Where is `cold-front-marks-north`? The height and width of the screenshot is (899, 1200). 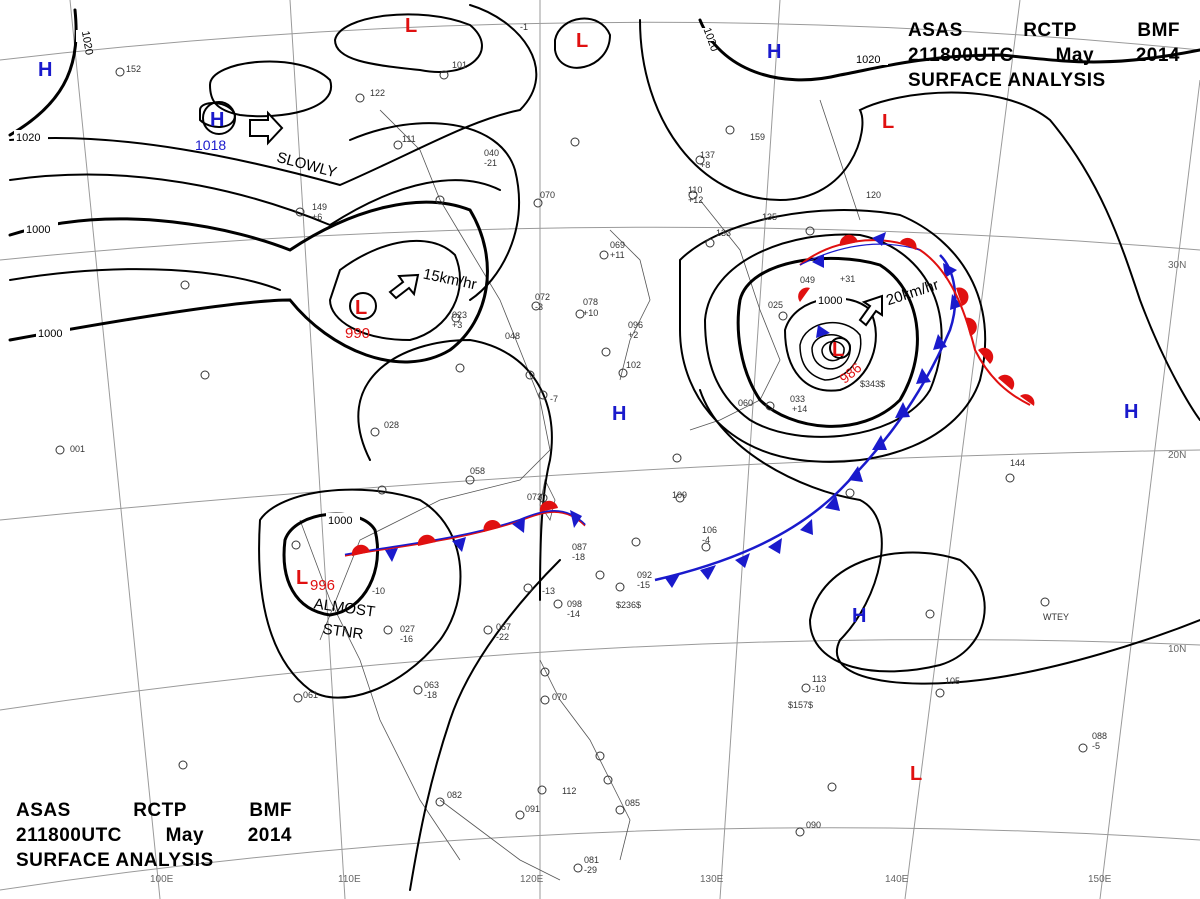
cold-front-marks-north is located at coordinates (849, 285).